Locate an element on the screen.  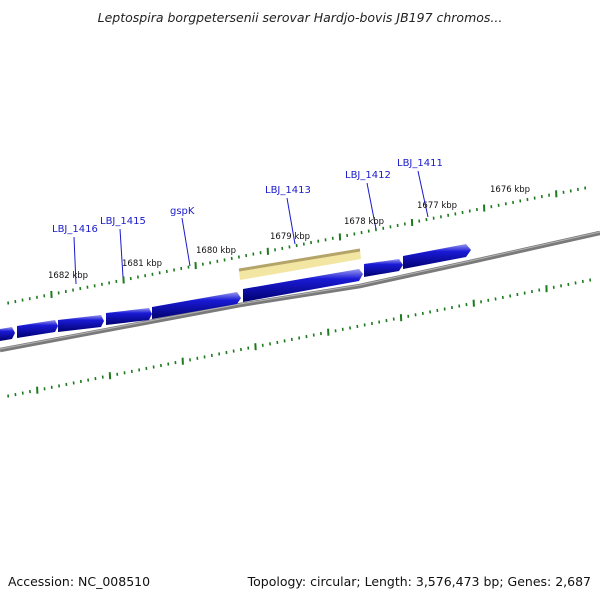
tick-label-1680-kbp: 1680 kbp is located at coordinates (216, 251).